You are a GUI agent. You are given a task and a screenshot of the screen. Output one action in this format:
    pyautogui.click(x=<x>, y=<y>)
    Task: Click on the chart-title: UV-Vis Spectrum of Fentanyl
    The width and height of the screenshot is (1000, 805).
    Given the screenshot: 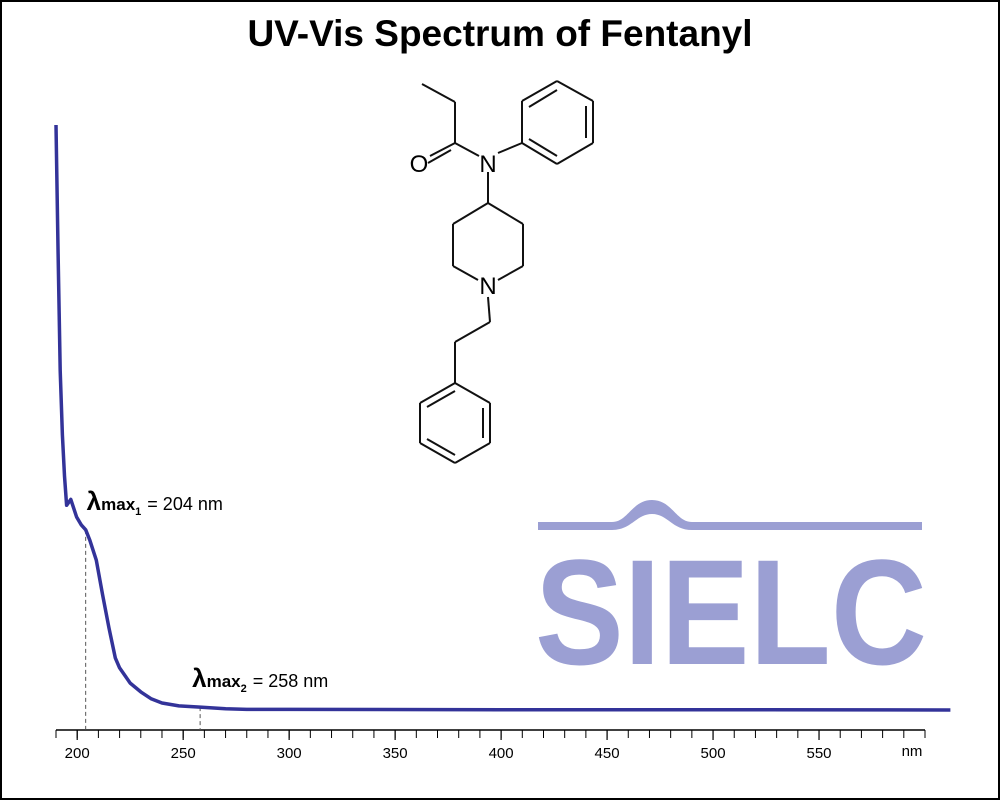 What is the action you would take?
    pyautogui.click(x=499, y=33)
    